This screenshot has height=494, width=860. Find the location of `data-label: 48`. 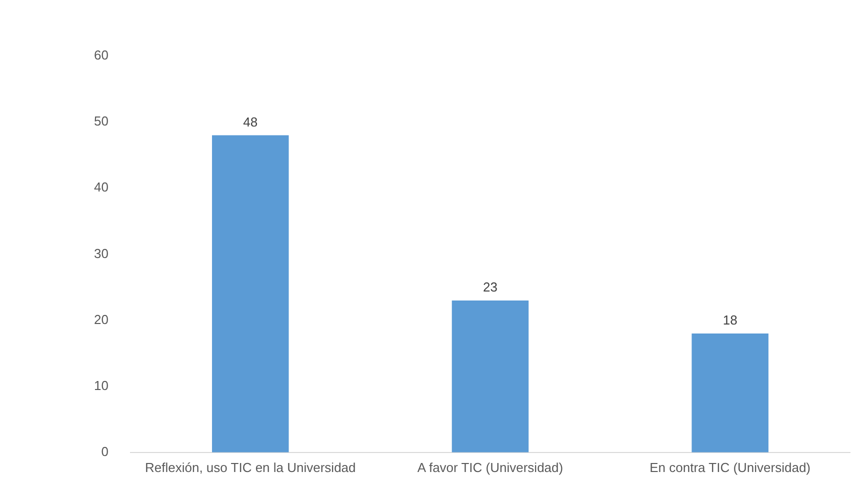

data-label: 48 is located at coordinates (250, 122).